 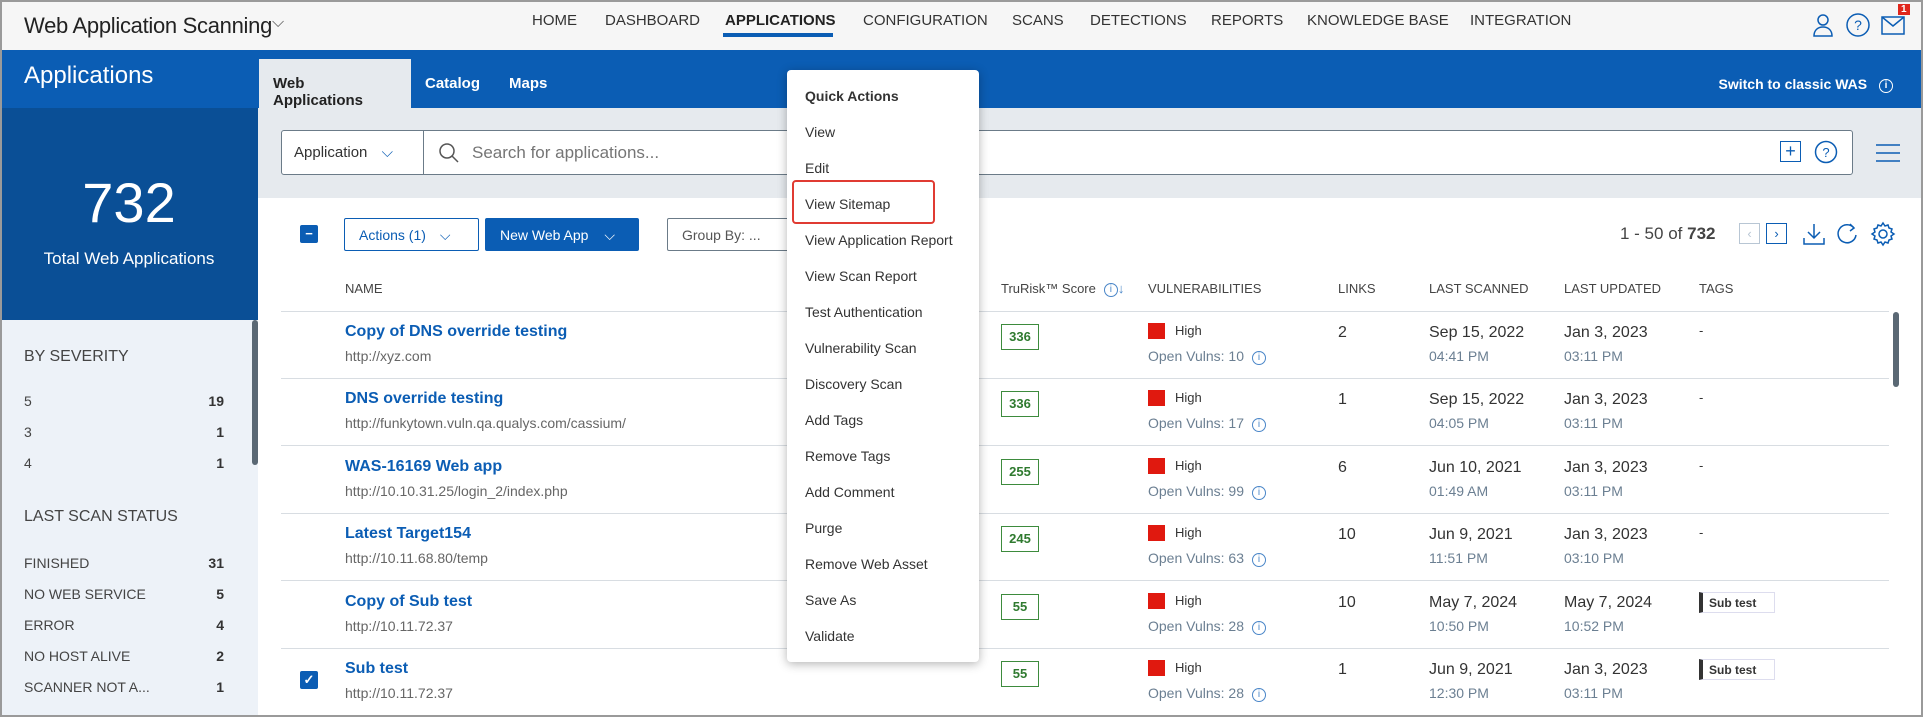 What do you see at coordinates (28, 463) in the screenshot?
I see `item-label: 4` at bounding box center [28, 463].